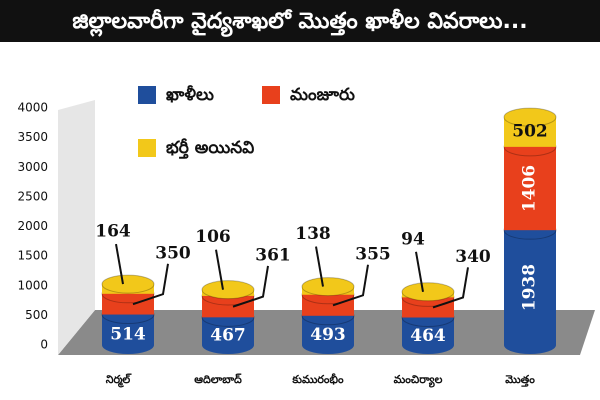 The width and height of the screenshot is (600, 400). What do you see at coordinates (520, 380) in the screenshot?
I see `x-tick-label: మొత్తం` at bounding box center [520, 380].